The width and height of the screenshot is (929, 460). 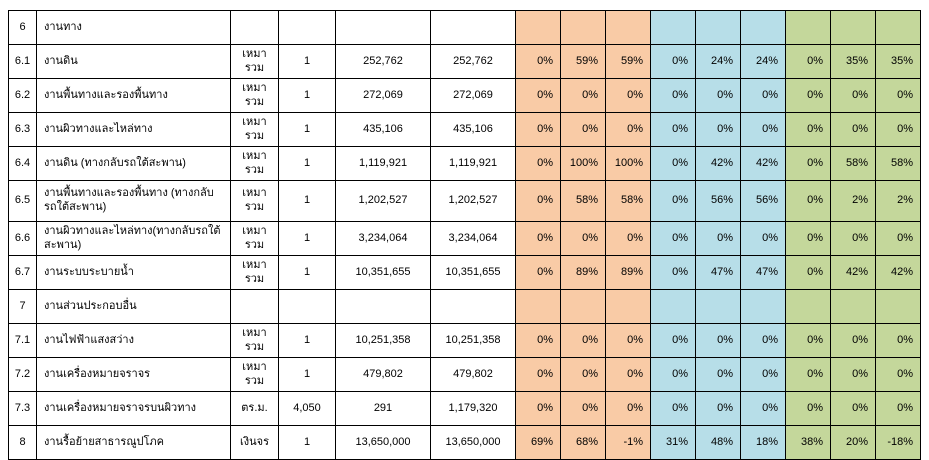 What do you see at coordinates (473, 374) in the screenshot?
I see `cell-amount: 479,802` at bounding box center [473, 374].